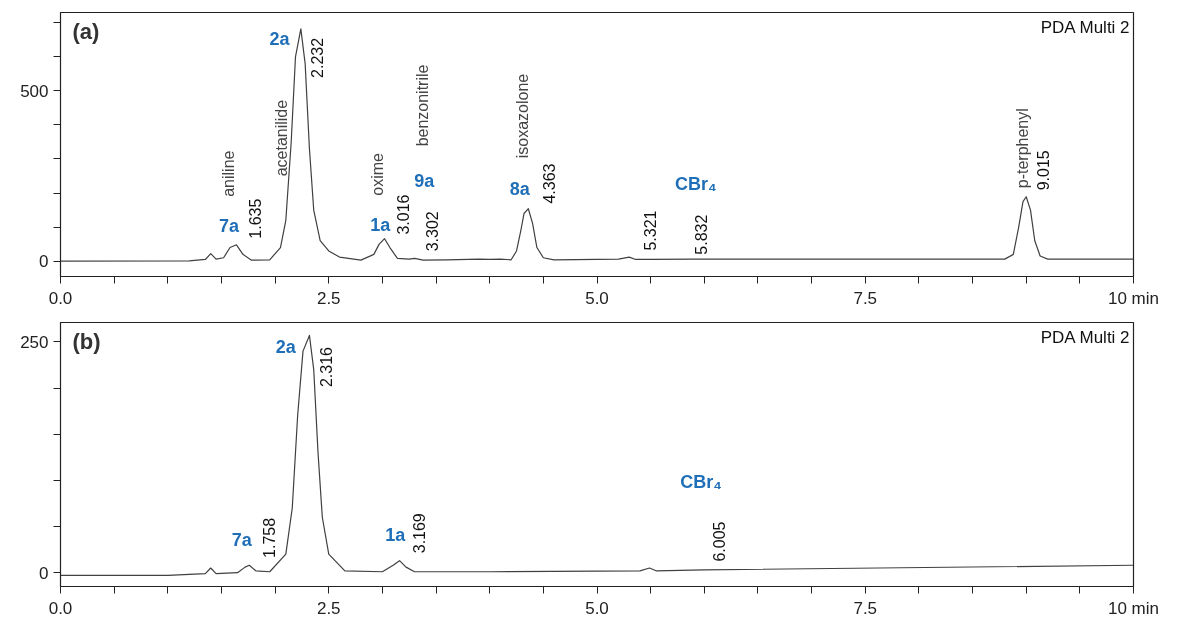 Image resolution: width=1202 pixels, height=632 pixels. Describe the element at coordinates (523, 116) in the screenshot. I see `annotation: isoxazolone` at that location.